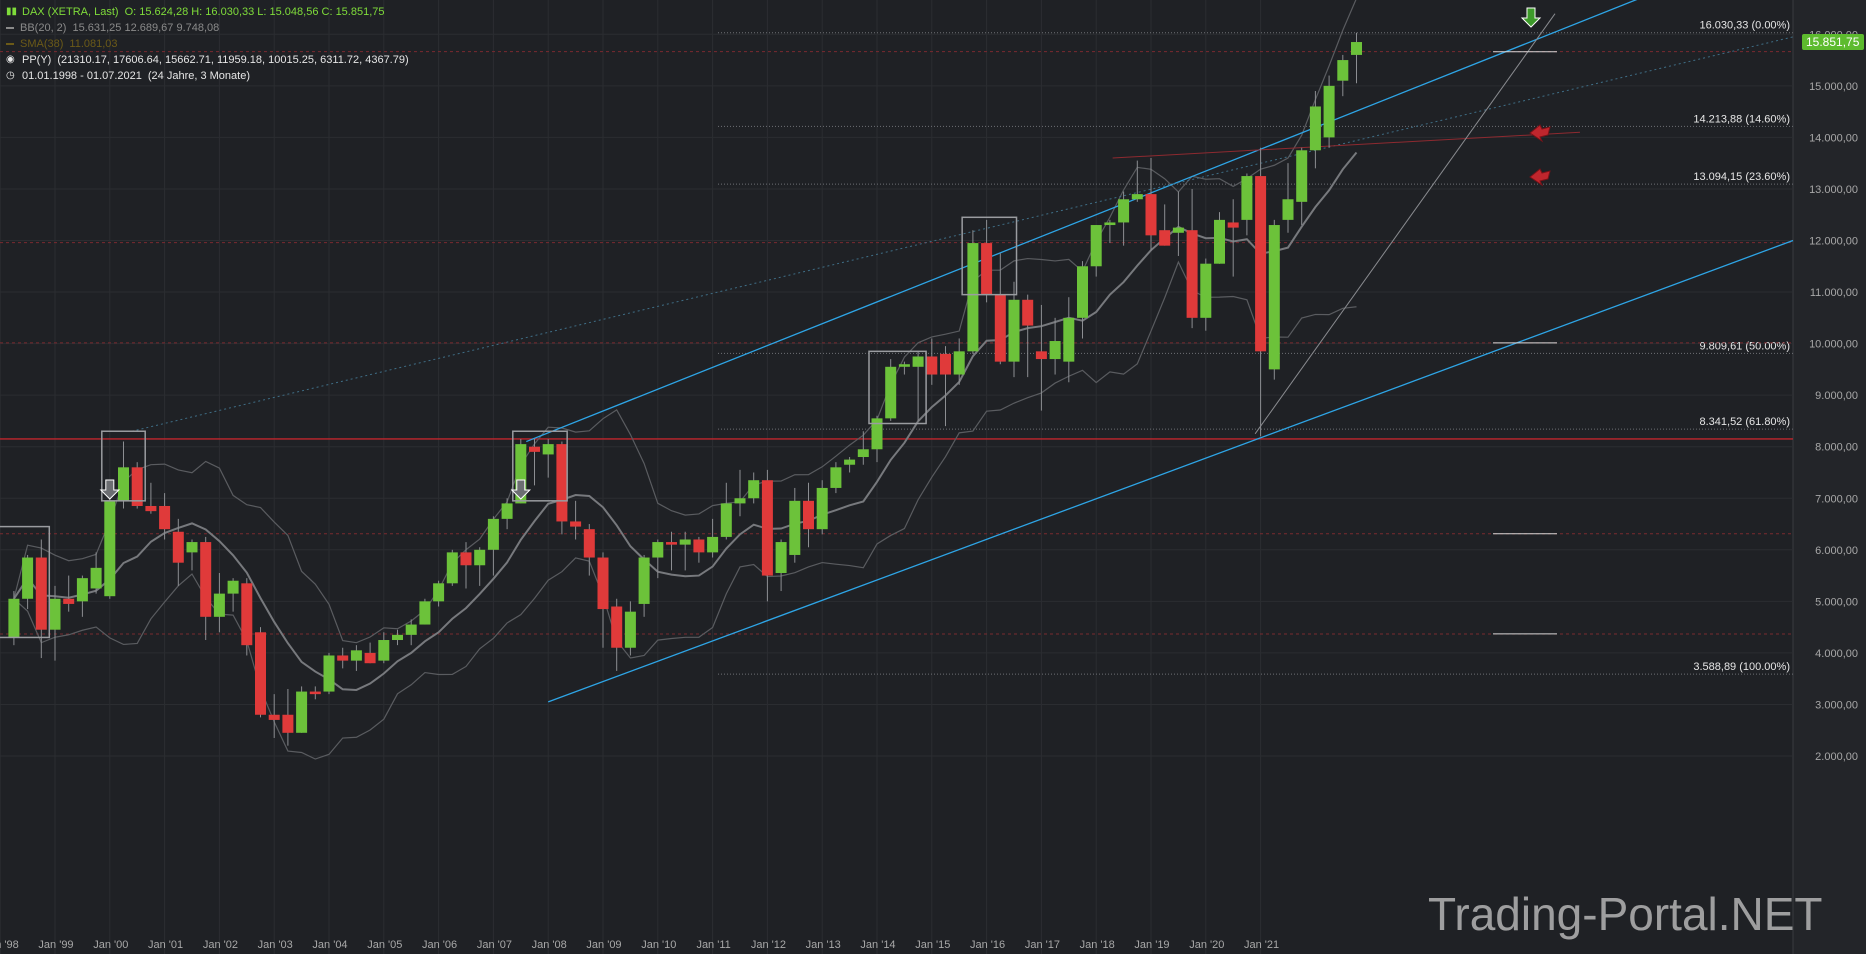  Describe the element at coordinates (10, 44) in the screenshot. I see `sma-swatch-icon` at that location.